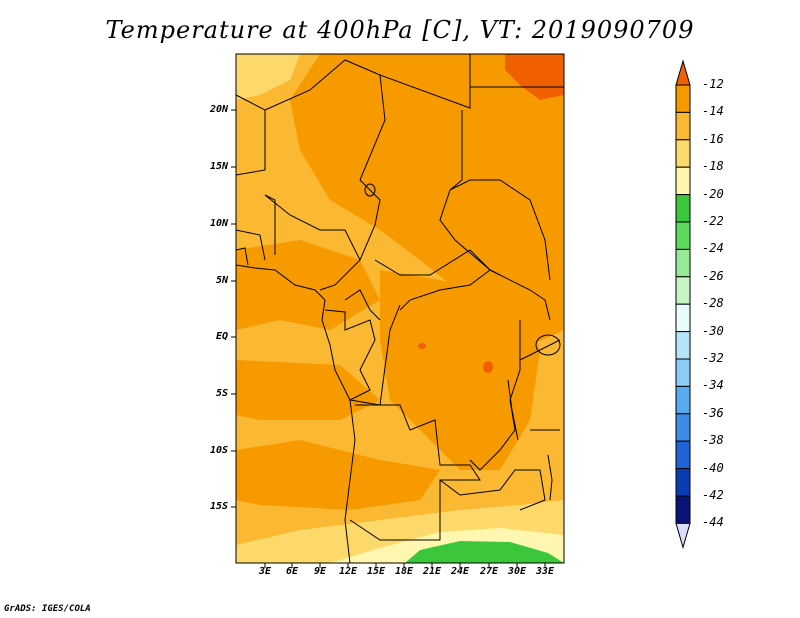 The width and height of the screenshot is (800, 618). What do you see at coordinates (218, 166) in the screenshot?
I see `lat-label-15n: 15N` at bounding box center [218, 166].